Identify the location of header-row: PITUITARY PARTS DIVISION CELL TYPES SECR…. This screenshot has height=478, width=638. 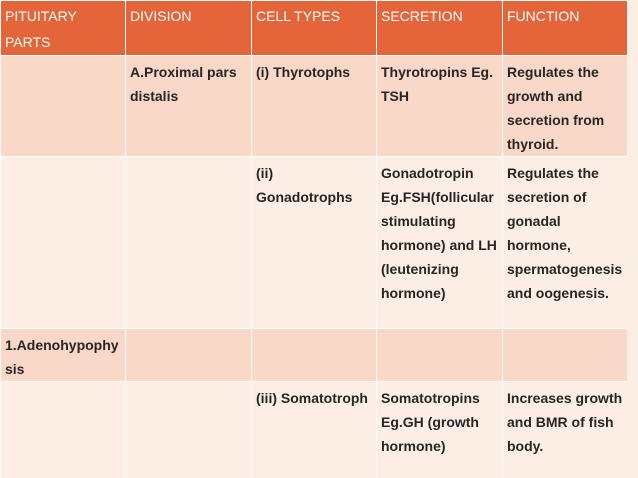
(314, 28).